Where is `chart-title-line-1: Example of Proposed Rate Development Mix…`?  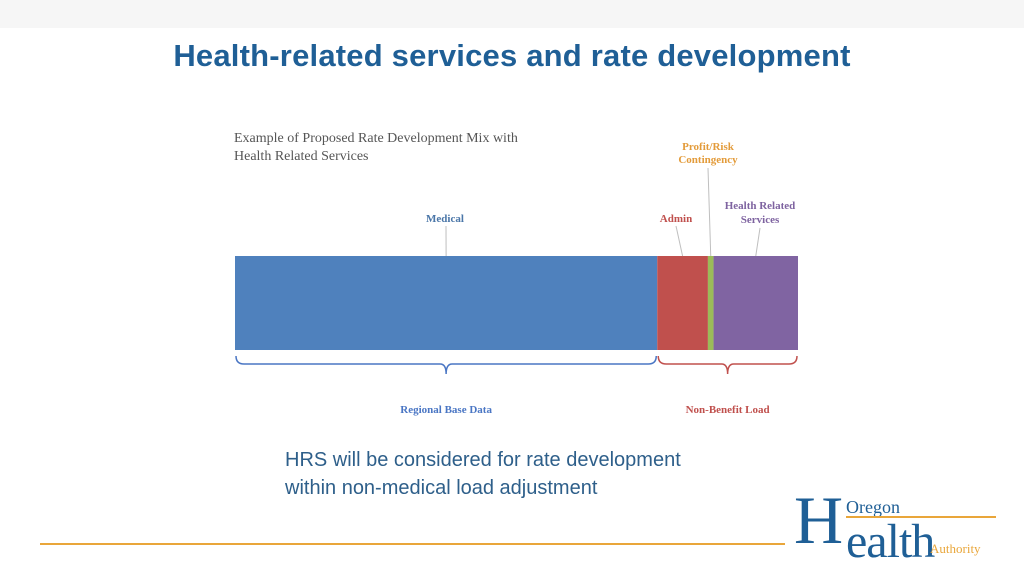 chart-title-line-1: Example of Proposed Rate Development Mix… is located at coordinates (376, 138).